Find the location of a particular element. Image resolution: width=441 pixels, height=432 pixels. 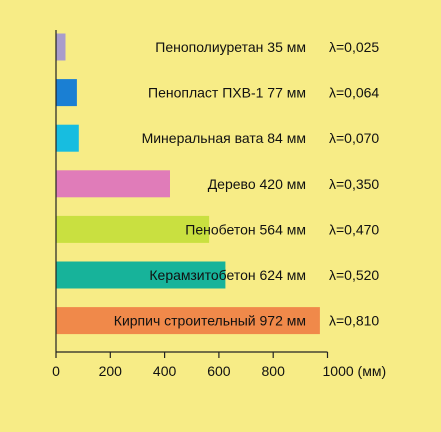

lambda-label-6: λ=0,520 is located at coordinates (354, 275).